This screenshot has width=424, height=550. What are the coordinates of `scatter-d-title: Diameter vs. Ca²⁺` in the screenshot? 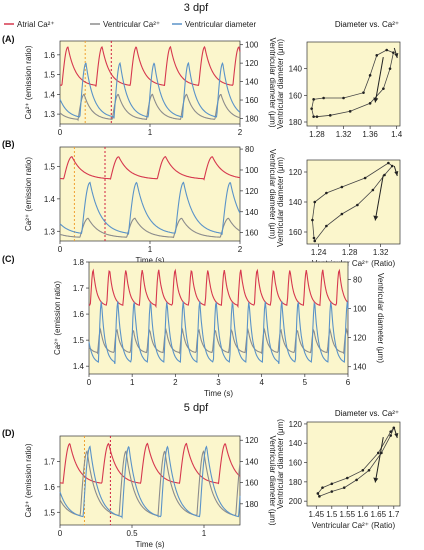 It's located at (367, 413).